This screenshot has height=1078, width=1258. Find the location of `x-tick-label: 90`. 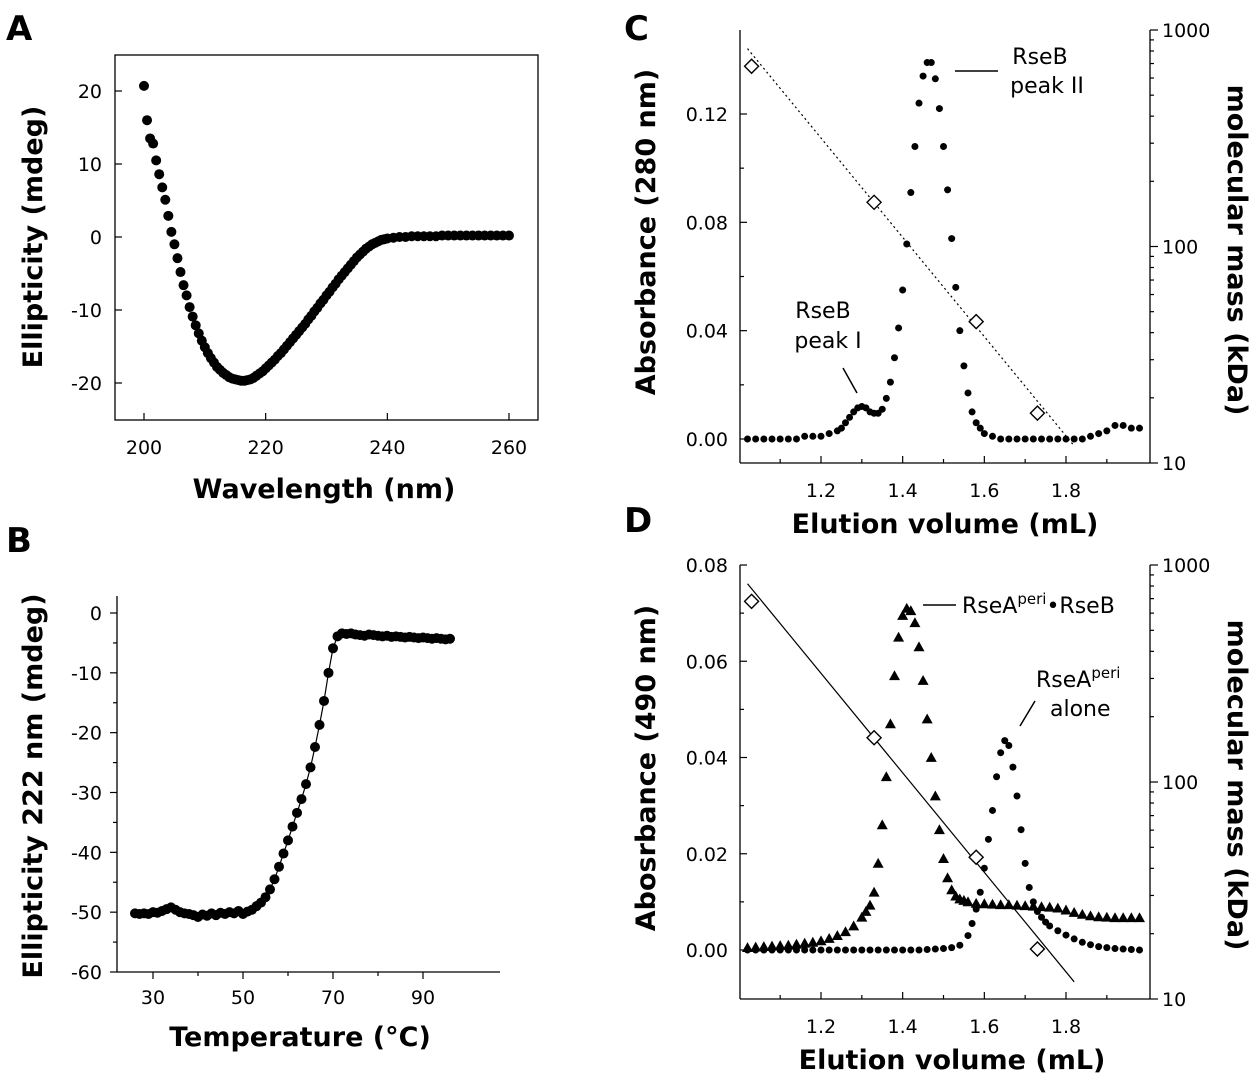

x-tick-label: 90 is located at coordinates (423, 998).